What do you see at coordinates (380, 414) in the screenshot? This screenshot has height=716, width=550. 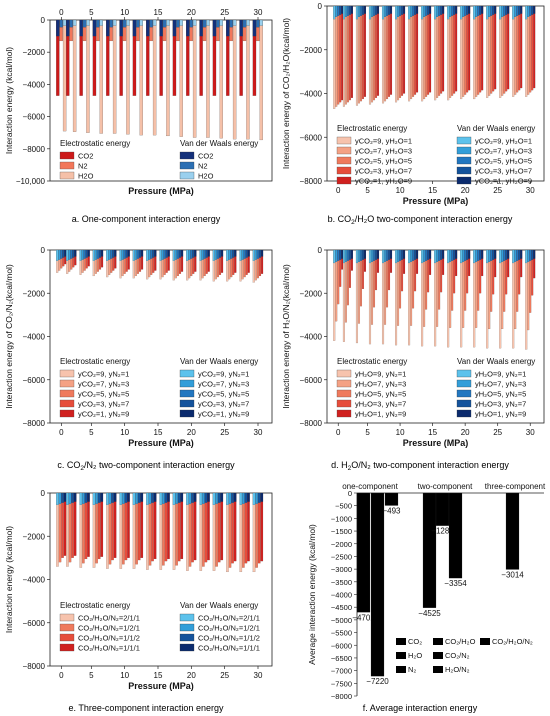 I see `legend-label-elec: yH₂O=1, yN₂=9` at bounding box center [380, 414].